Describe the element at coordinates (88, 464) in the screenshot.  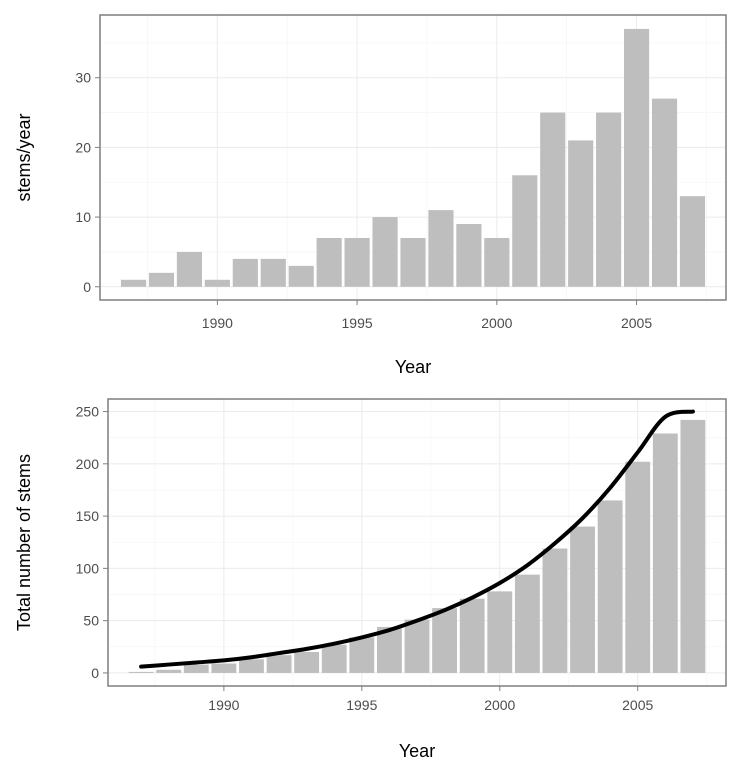
I see `y-tick-label: 200` at that location.